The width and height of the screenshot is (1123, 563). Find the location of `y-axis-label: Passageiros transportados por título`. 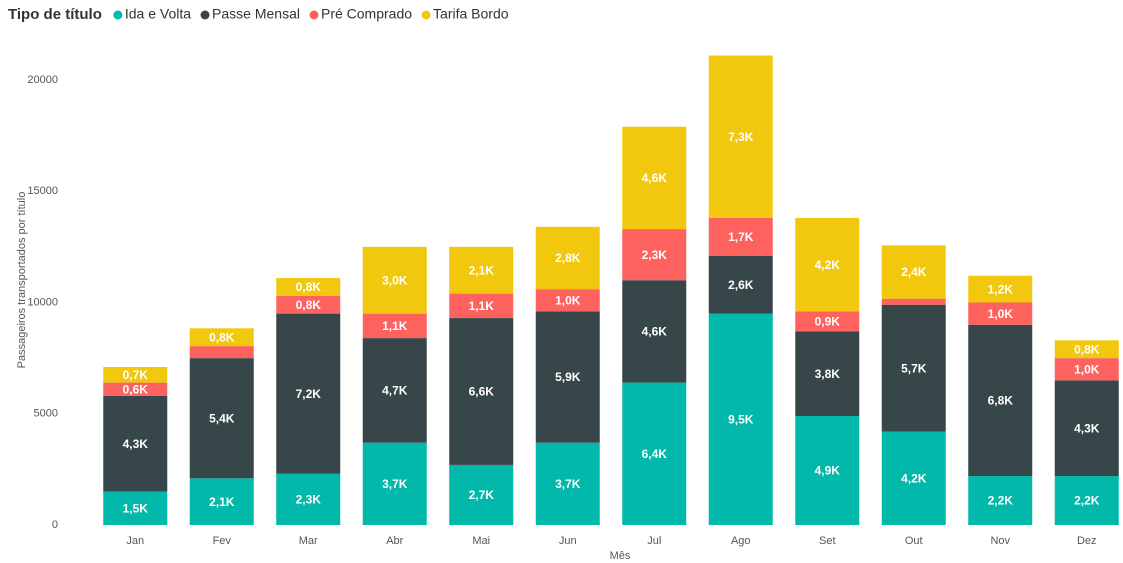

y-axis-label: Passageiros transportados por título is located at coordinates (22, 280).